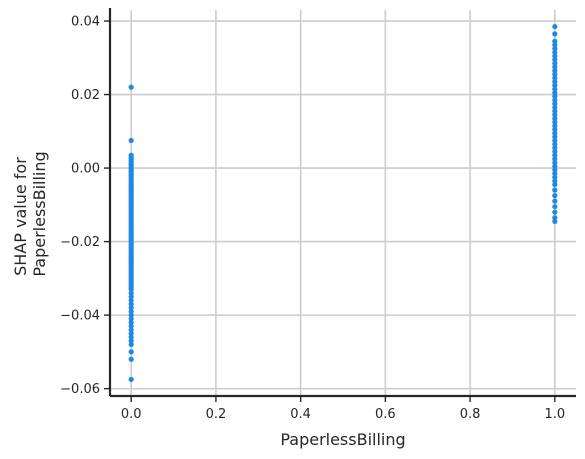  I want to click on x-tick-label-2: 0.4, so click(300, 414).